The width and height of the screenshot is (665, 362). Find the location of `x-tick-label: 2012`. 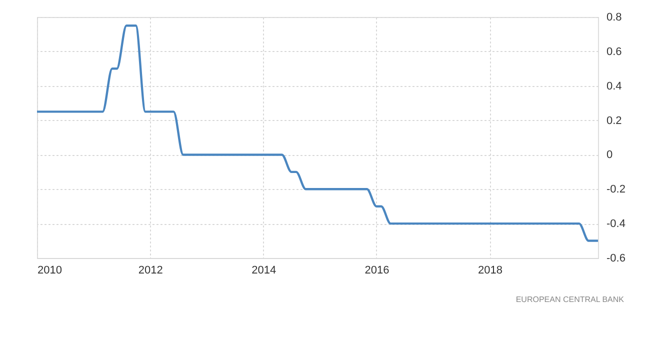

x-tick-label: 2012 is located at coordinates (150, 270).